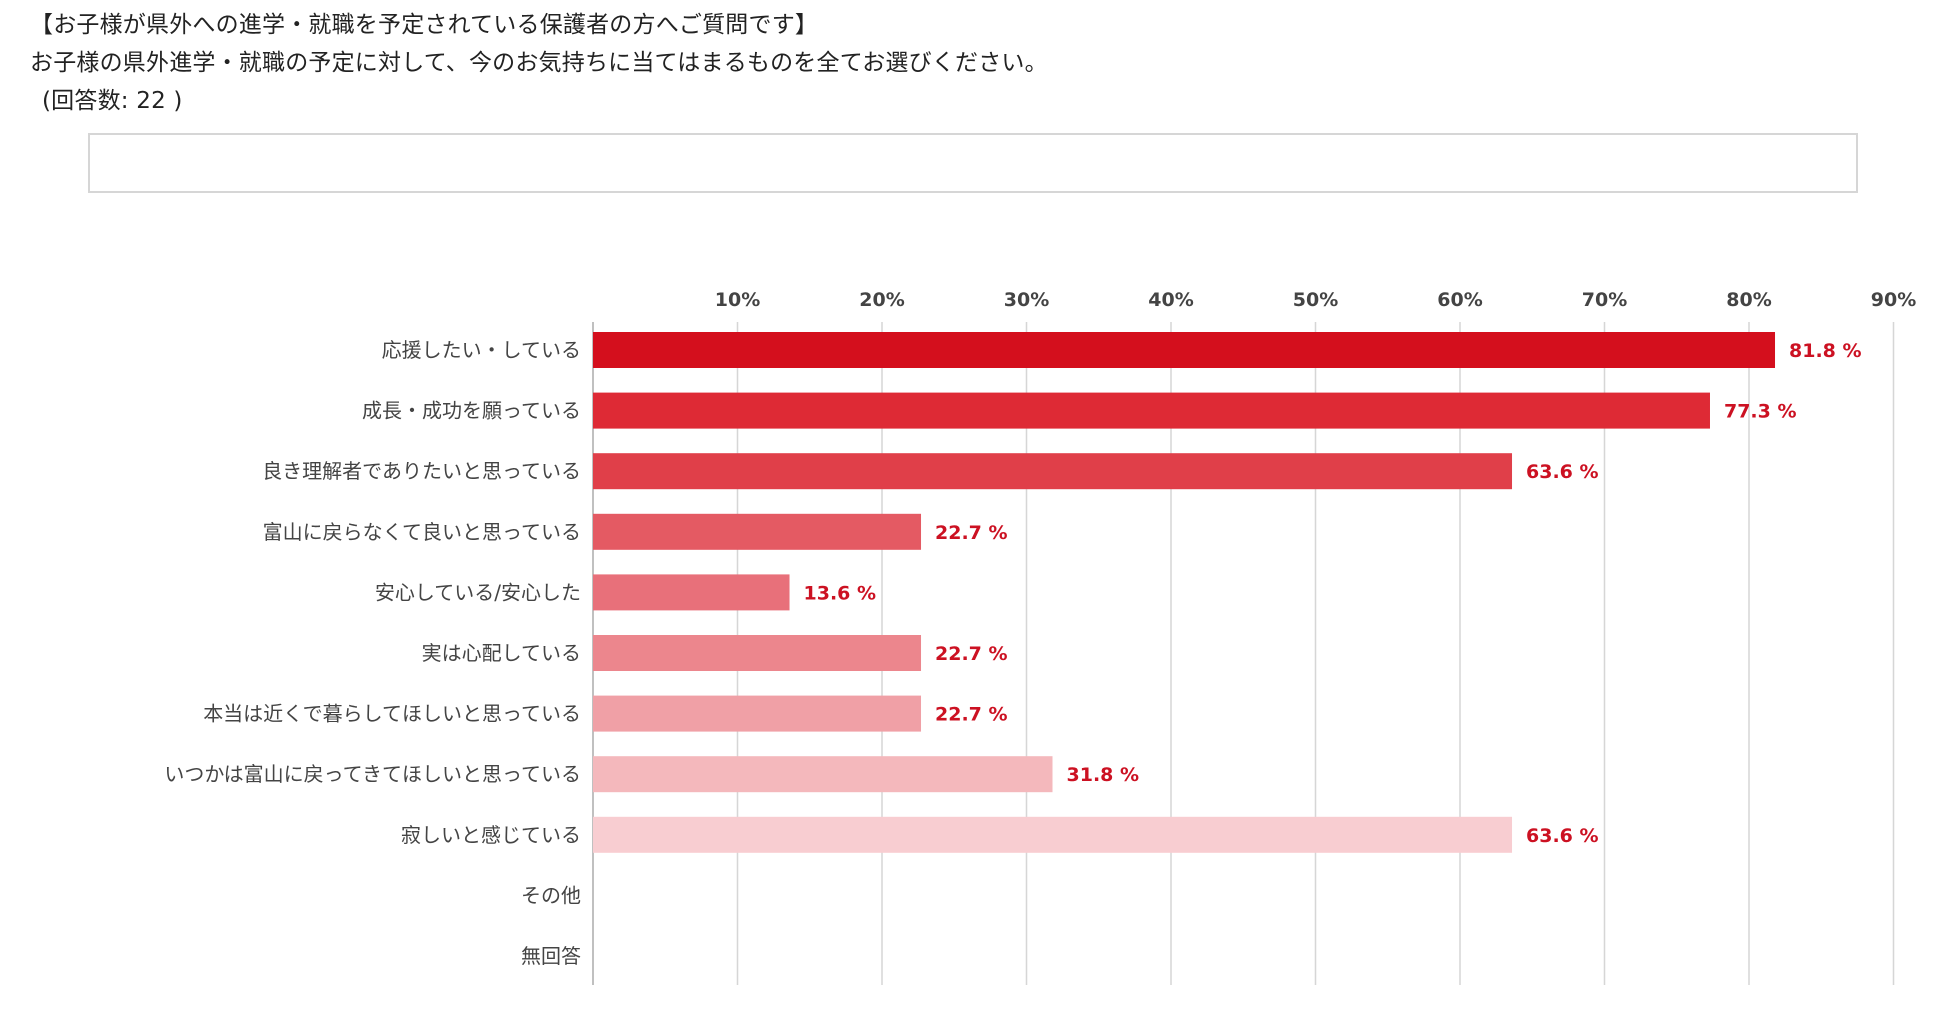 This screenshot has height=1020, width=1950. I want to click on question-heading: 【お子様が県外への進学・就職を予定されている保護者の方へご質問です】, so click(424, 25).